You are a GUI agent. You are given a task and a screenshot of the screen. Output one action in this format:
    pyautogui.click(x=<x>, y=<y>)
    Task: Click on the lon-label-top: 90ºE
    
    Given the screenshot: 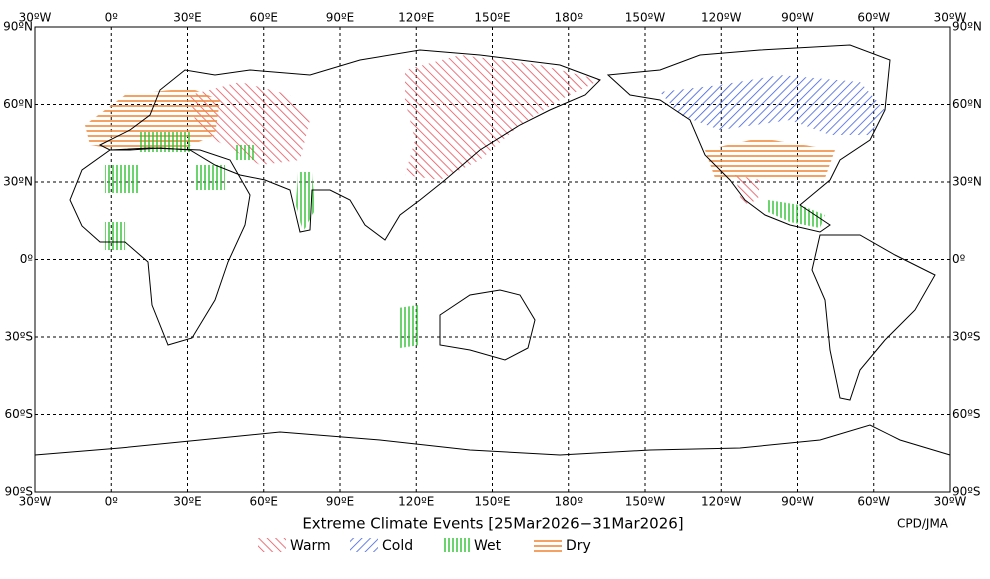 What is the action you would take?
    pyautogui.click(x=340, y=18)
    